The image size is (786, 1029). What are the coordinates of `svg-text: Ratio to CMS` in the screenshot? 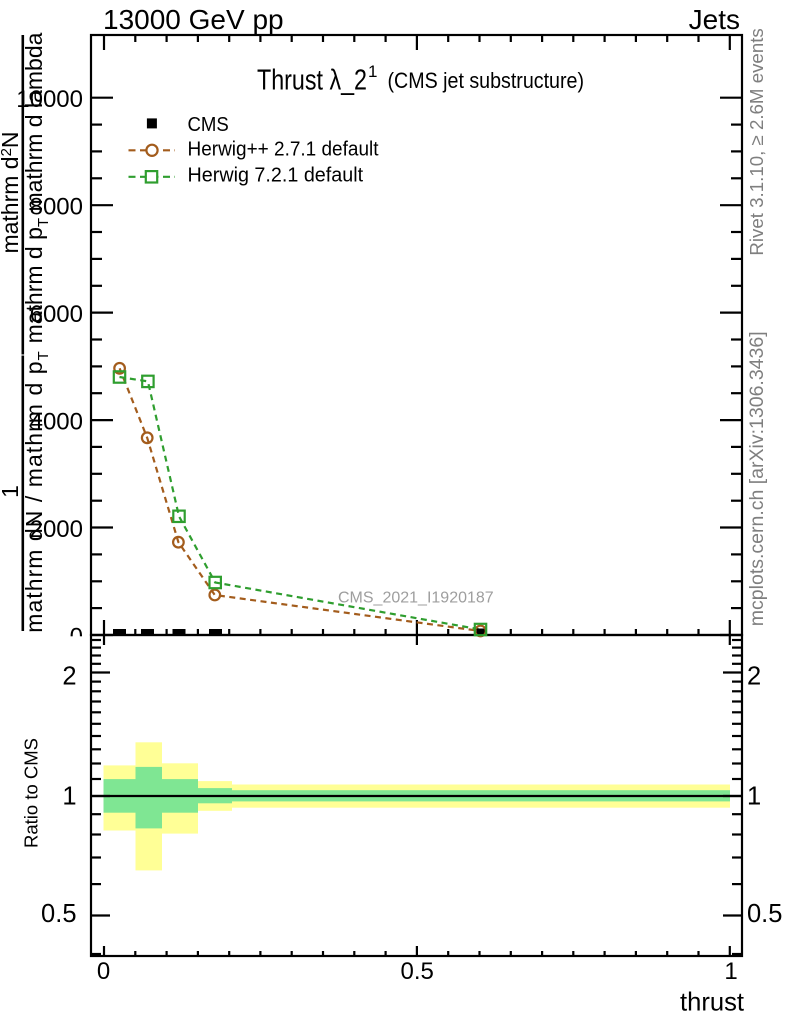 It's located at (31, 793).